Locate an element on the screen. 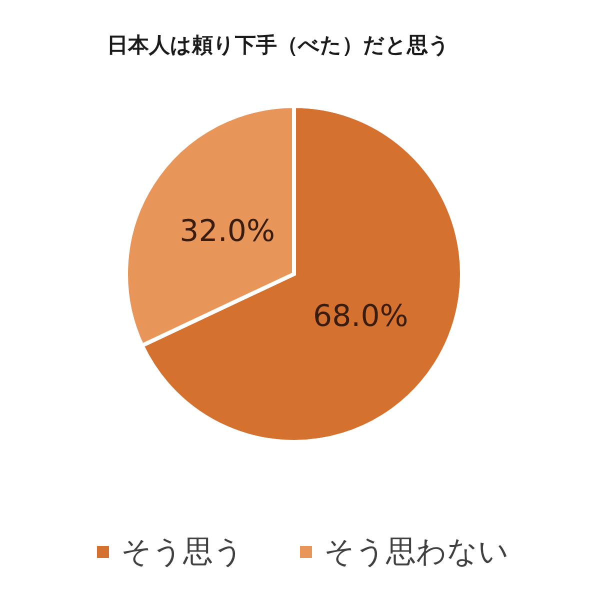 Image resolution: width=600 pixels, height=600 pixels. data-label: 68.0% is located at coordinates (360, 316).